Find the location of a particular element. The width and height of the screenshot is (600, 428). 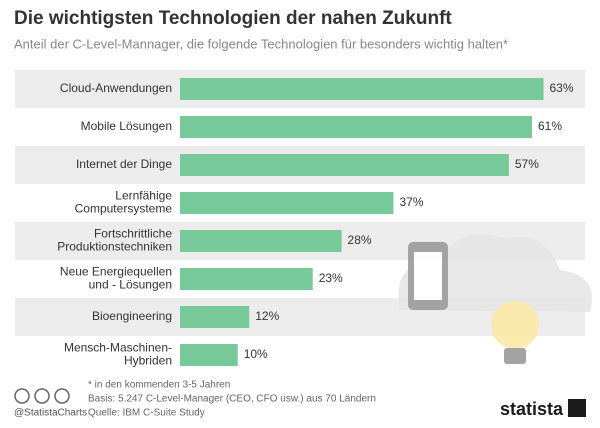

value-label: 63% is located at coordinates (562, 88).